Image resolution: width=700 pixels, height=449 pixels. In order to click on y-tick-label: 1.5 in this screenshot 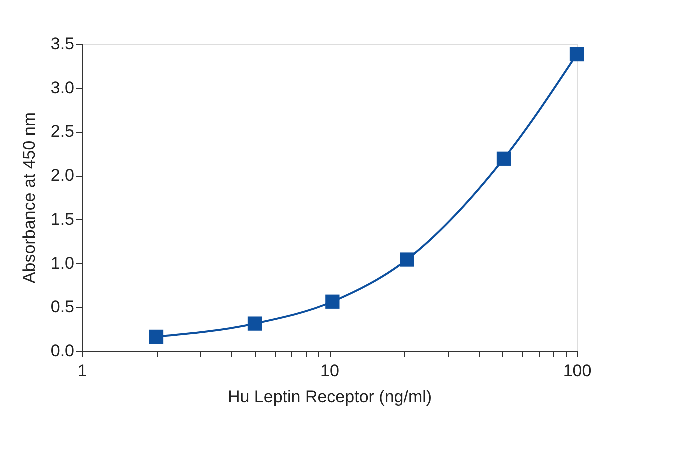, I will do `click(62, 219)`.